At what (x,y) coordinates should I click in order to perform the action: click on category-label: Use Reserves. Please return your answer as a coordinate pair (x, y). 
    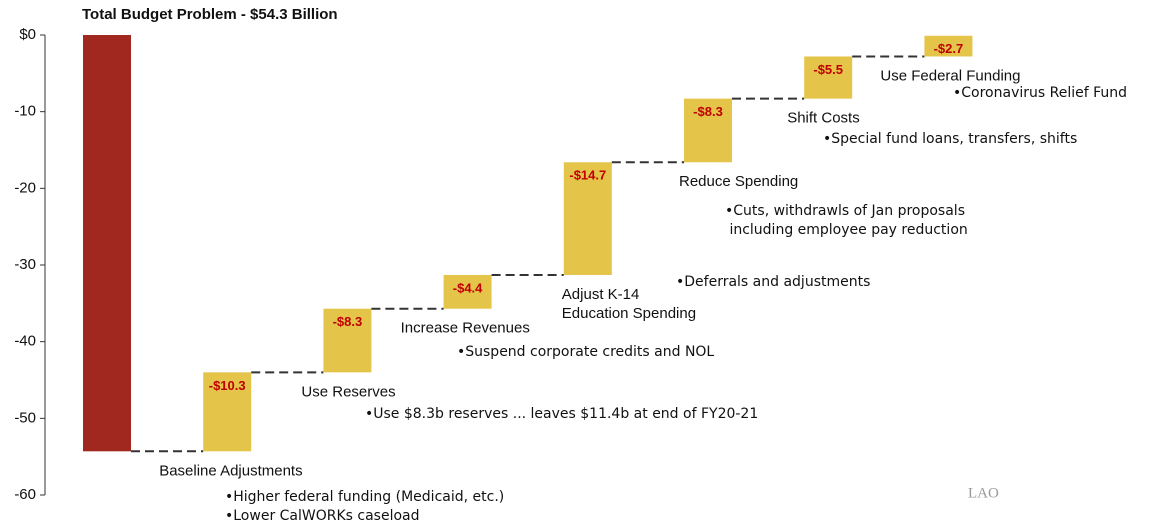
    Looking at the image, I should click on (348, 391).